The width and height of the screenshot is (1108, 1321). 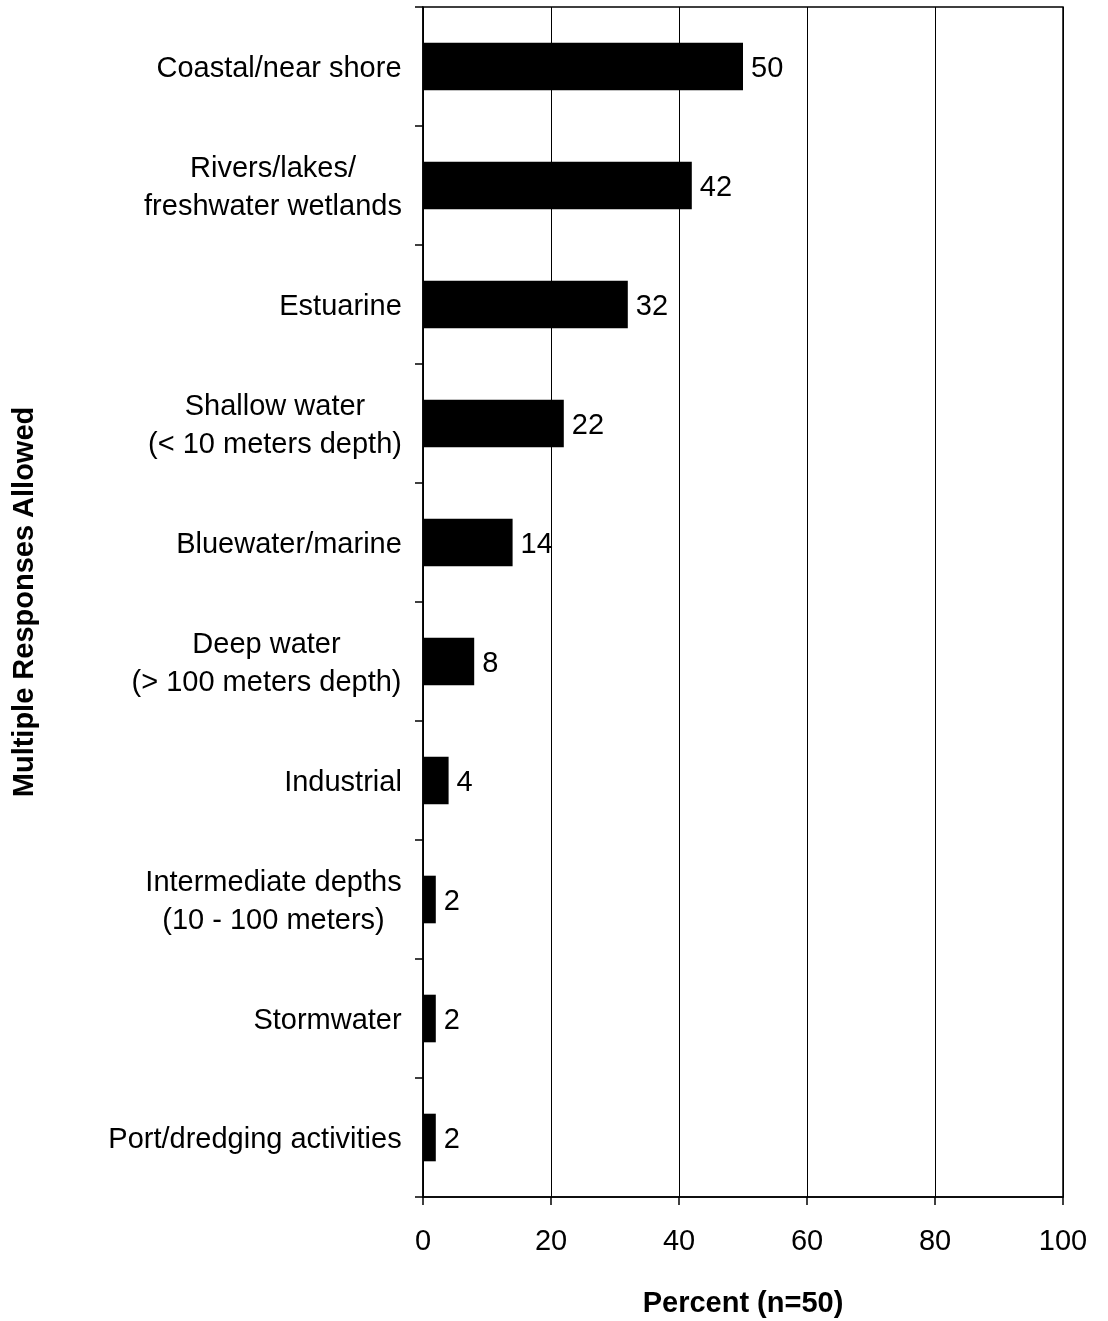 What do you see at coordinates (327, 1018) in the screenshot?
I see `y-tick-label: Stormwater` at bounding box center [327, 1018].